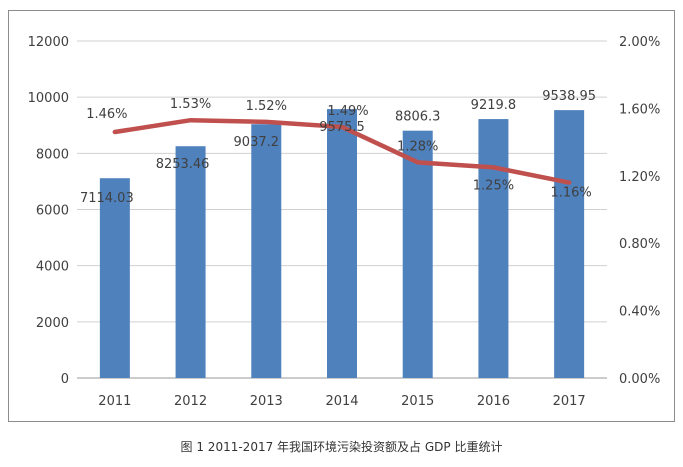  What do you see at coordinates (639, 312) in the screenshot?
I see `right-tick-label: 0.40%` at bounding box center [639, 312].